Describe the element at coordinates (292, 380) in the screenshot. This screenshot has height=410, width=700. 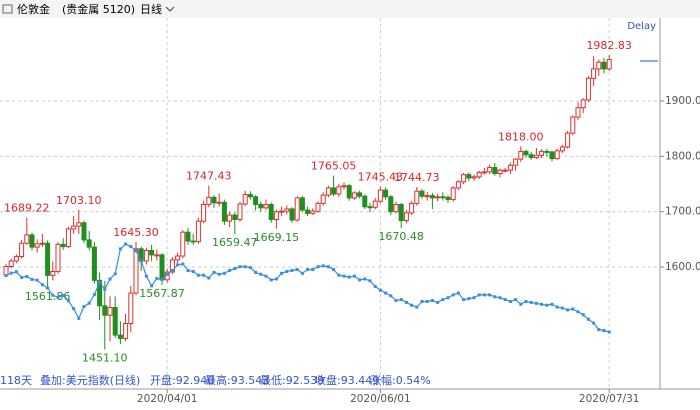
I see `overlay-stat: 最低:92.539` at that location.